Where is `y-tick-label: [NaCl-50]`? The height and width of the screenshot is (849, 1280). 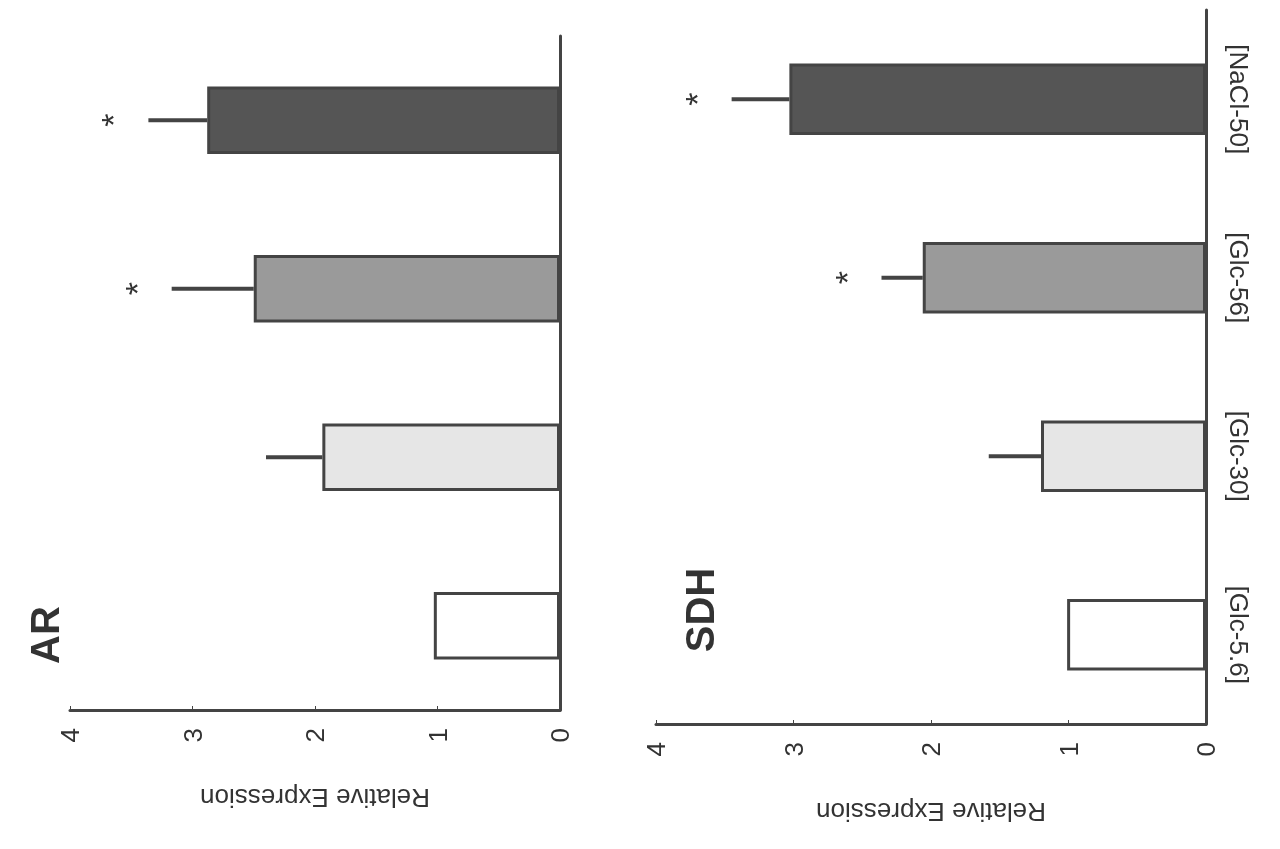 y-tick-label: [NaCl-50] is located at coordinates (1239, 99).